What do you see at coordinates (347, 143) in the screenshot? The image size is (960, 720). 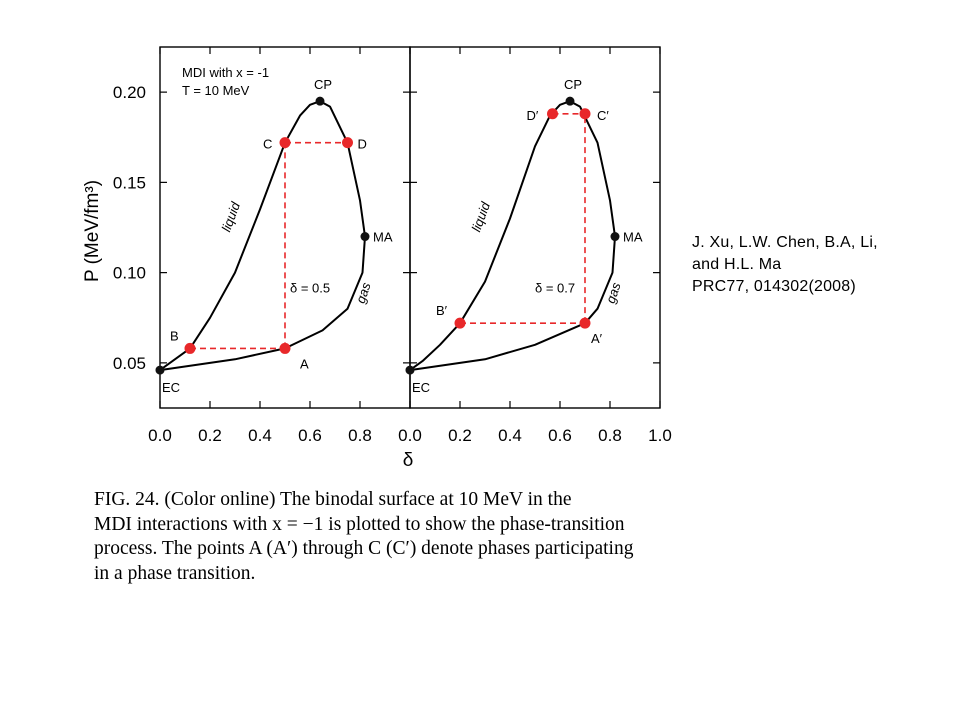 I see `point-d` at bounding box center [347, 143].